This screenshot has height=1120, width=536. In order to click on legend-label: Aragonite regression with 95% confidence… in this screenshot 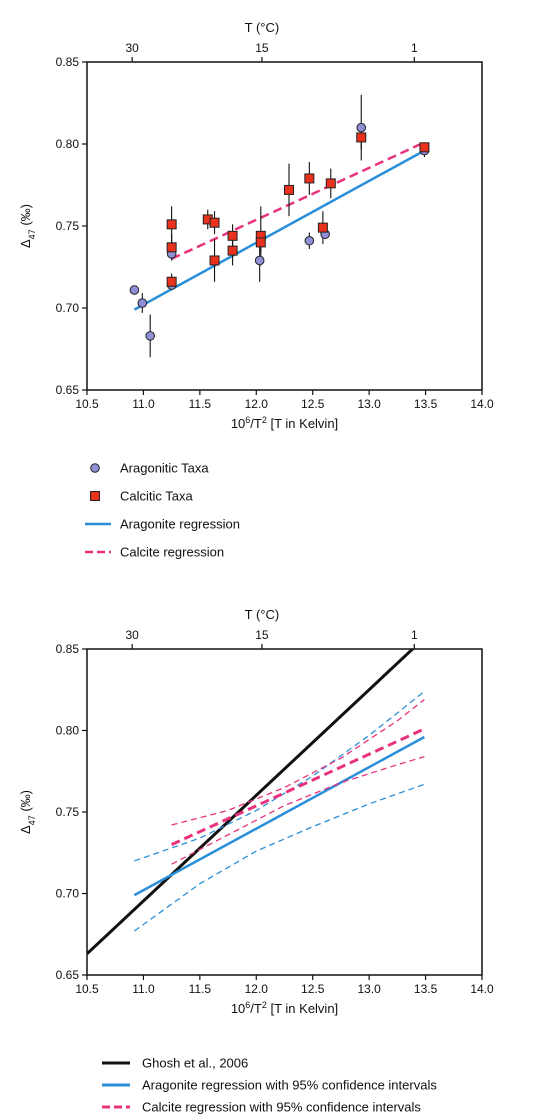, I will do `click(289, 1085)`.